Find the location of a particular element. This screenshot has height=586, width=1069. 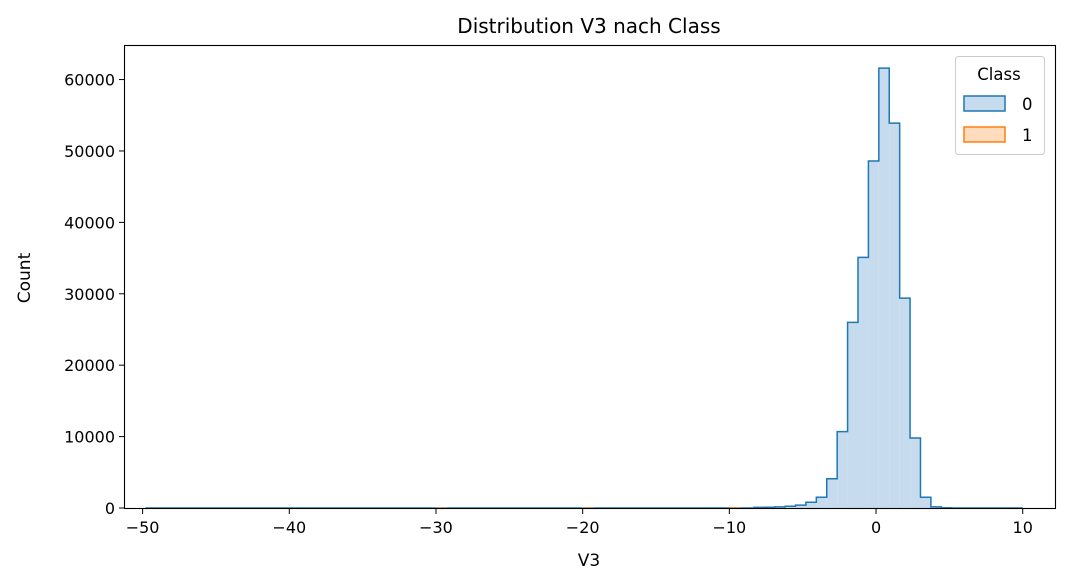

x-axis-title: V3 is located at coordinates (589, 561).